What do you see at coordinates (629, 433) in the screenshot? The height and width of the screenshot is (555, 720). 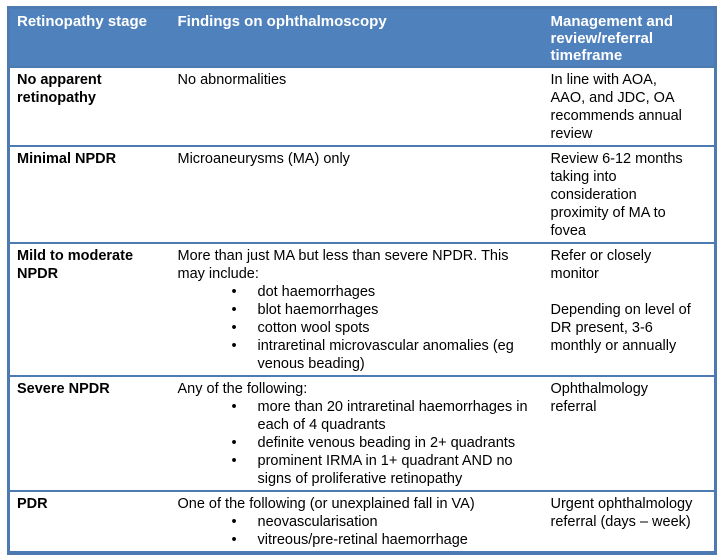 I see `management-cell: Ophthalmology referral` at bounding box center [629, 433].